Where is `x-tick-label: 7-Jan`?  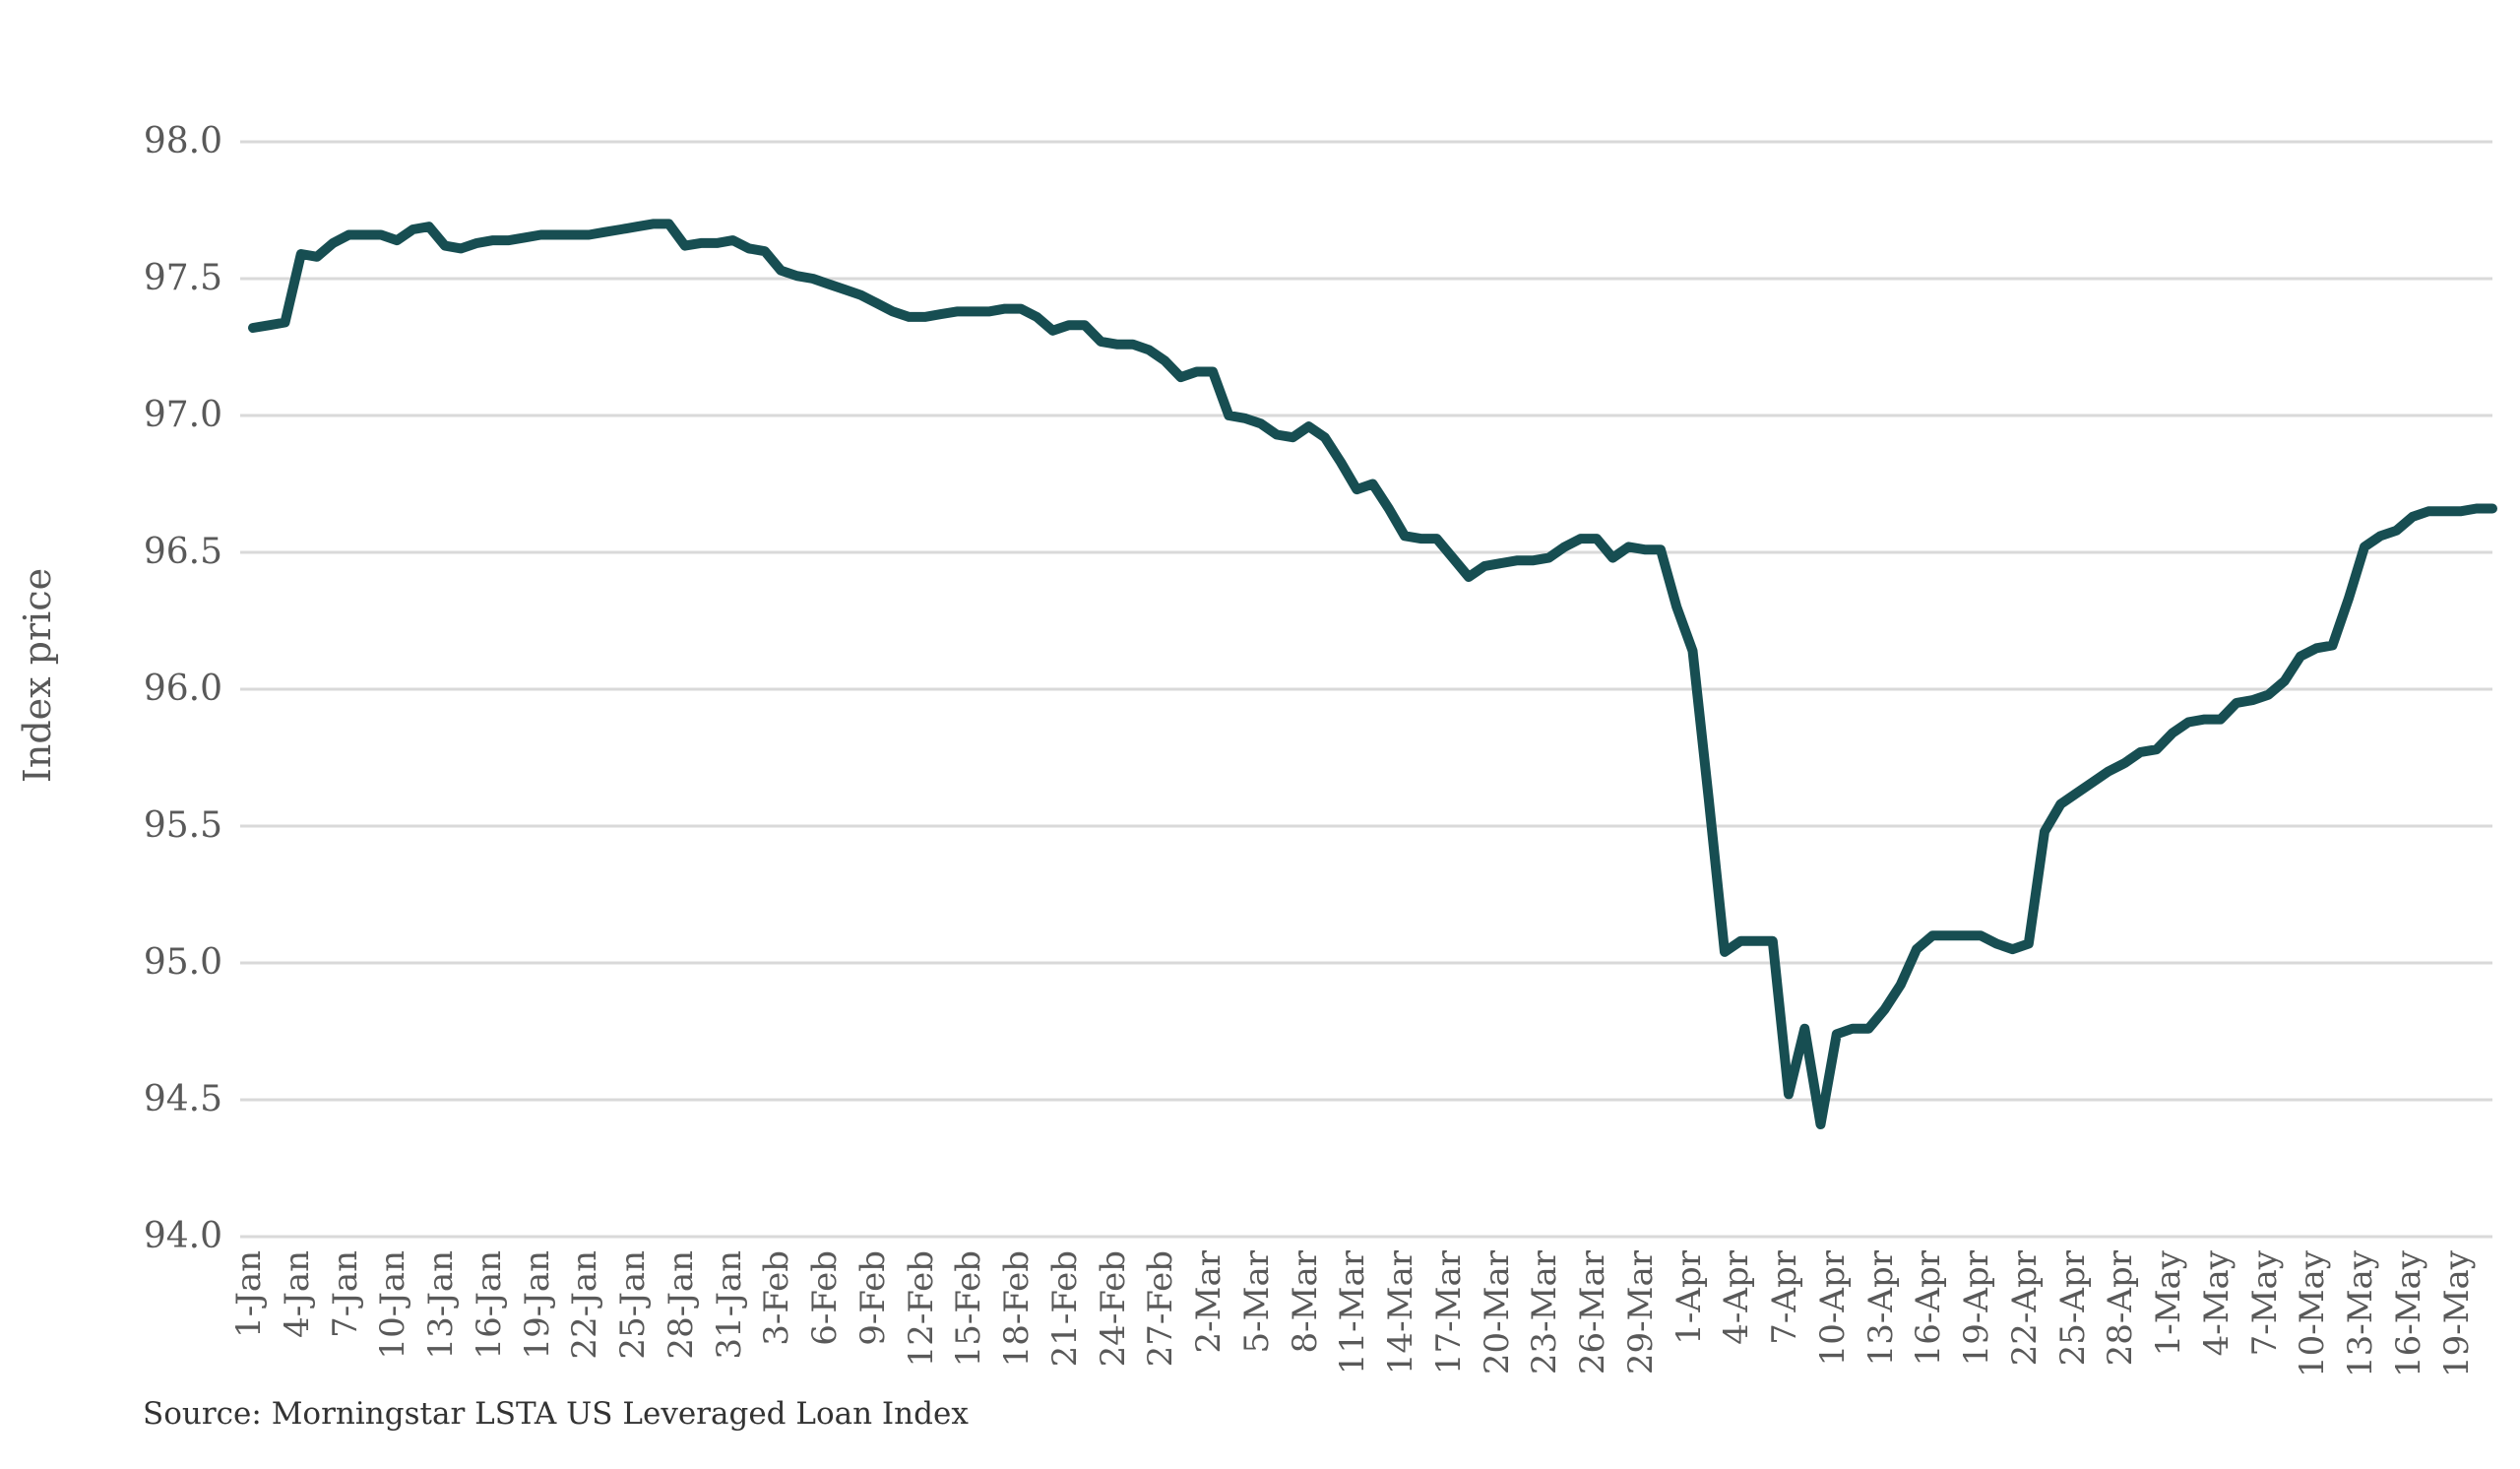 x-tick-label: 7-Jan is located at coordinates (345, 1294).